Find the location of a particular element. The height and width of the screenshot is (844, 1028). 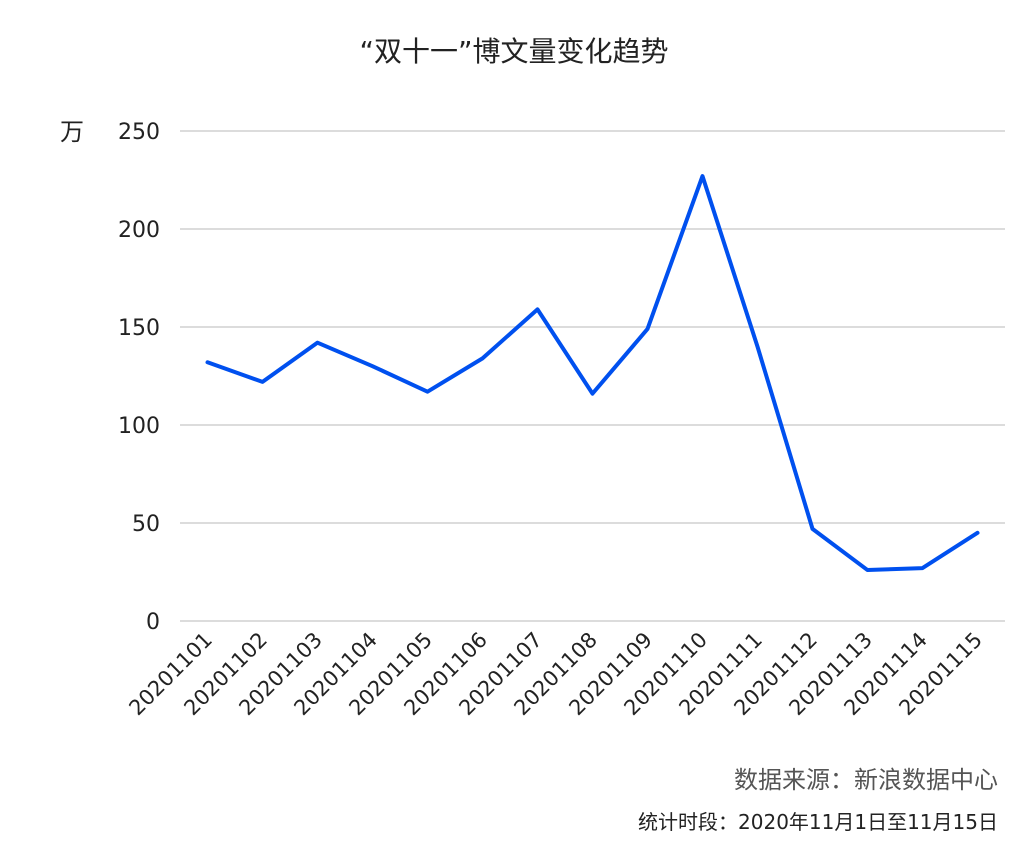

y-tick-label: 0 is located at coordinates (153, 622).